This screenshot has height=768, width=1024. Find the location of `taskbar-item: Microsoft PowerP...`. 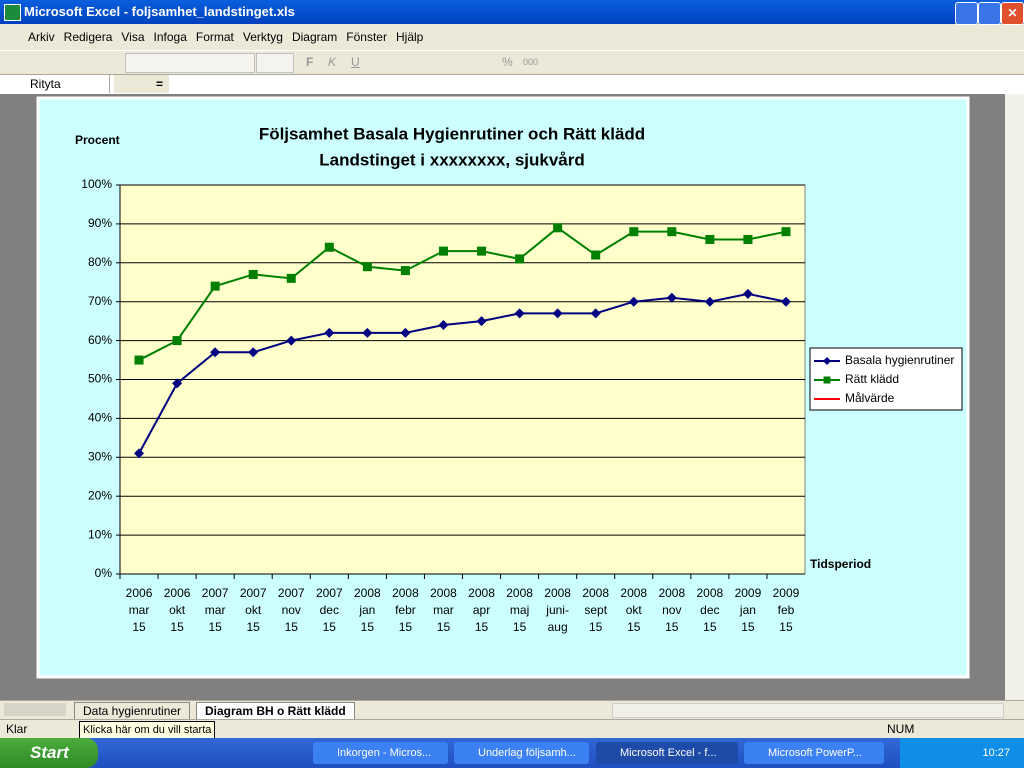

taskbar-item: Microsoft PowerP... is located at coordinates (814, 753).